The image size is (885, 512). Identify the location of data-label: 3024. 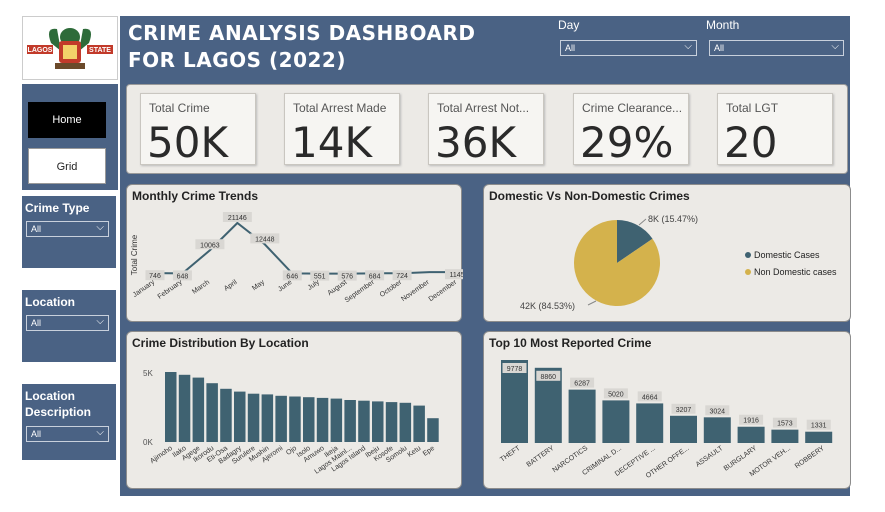
(718, 411).